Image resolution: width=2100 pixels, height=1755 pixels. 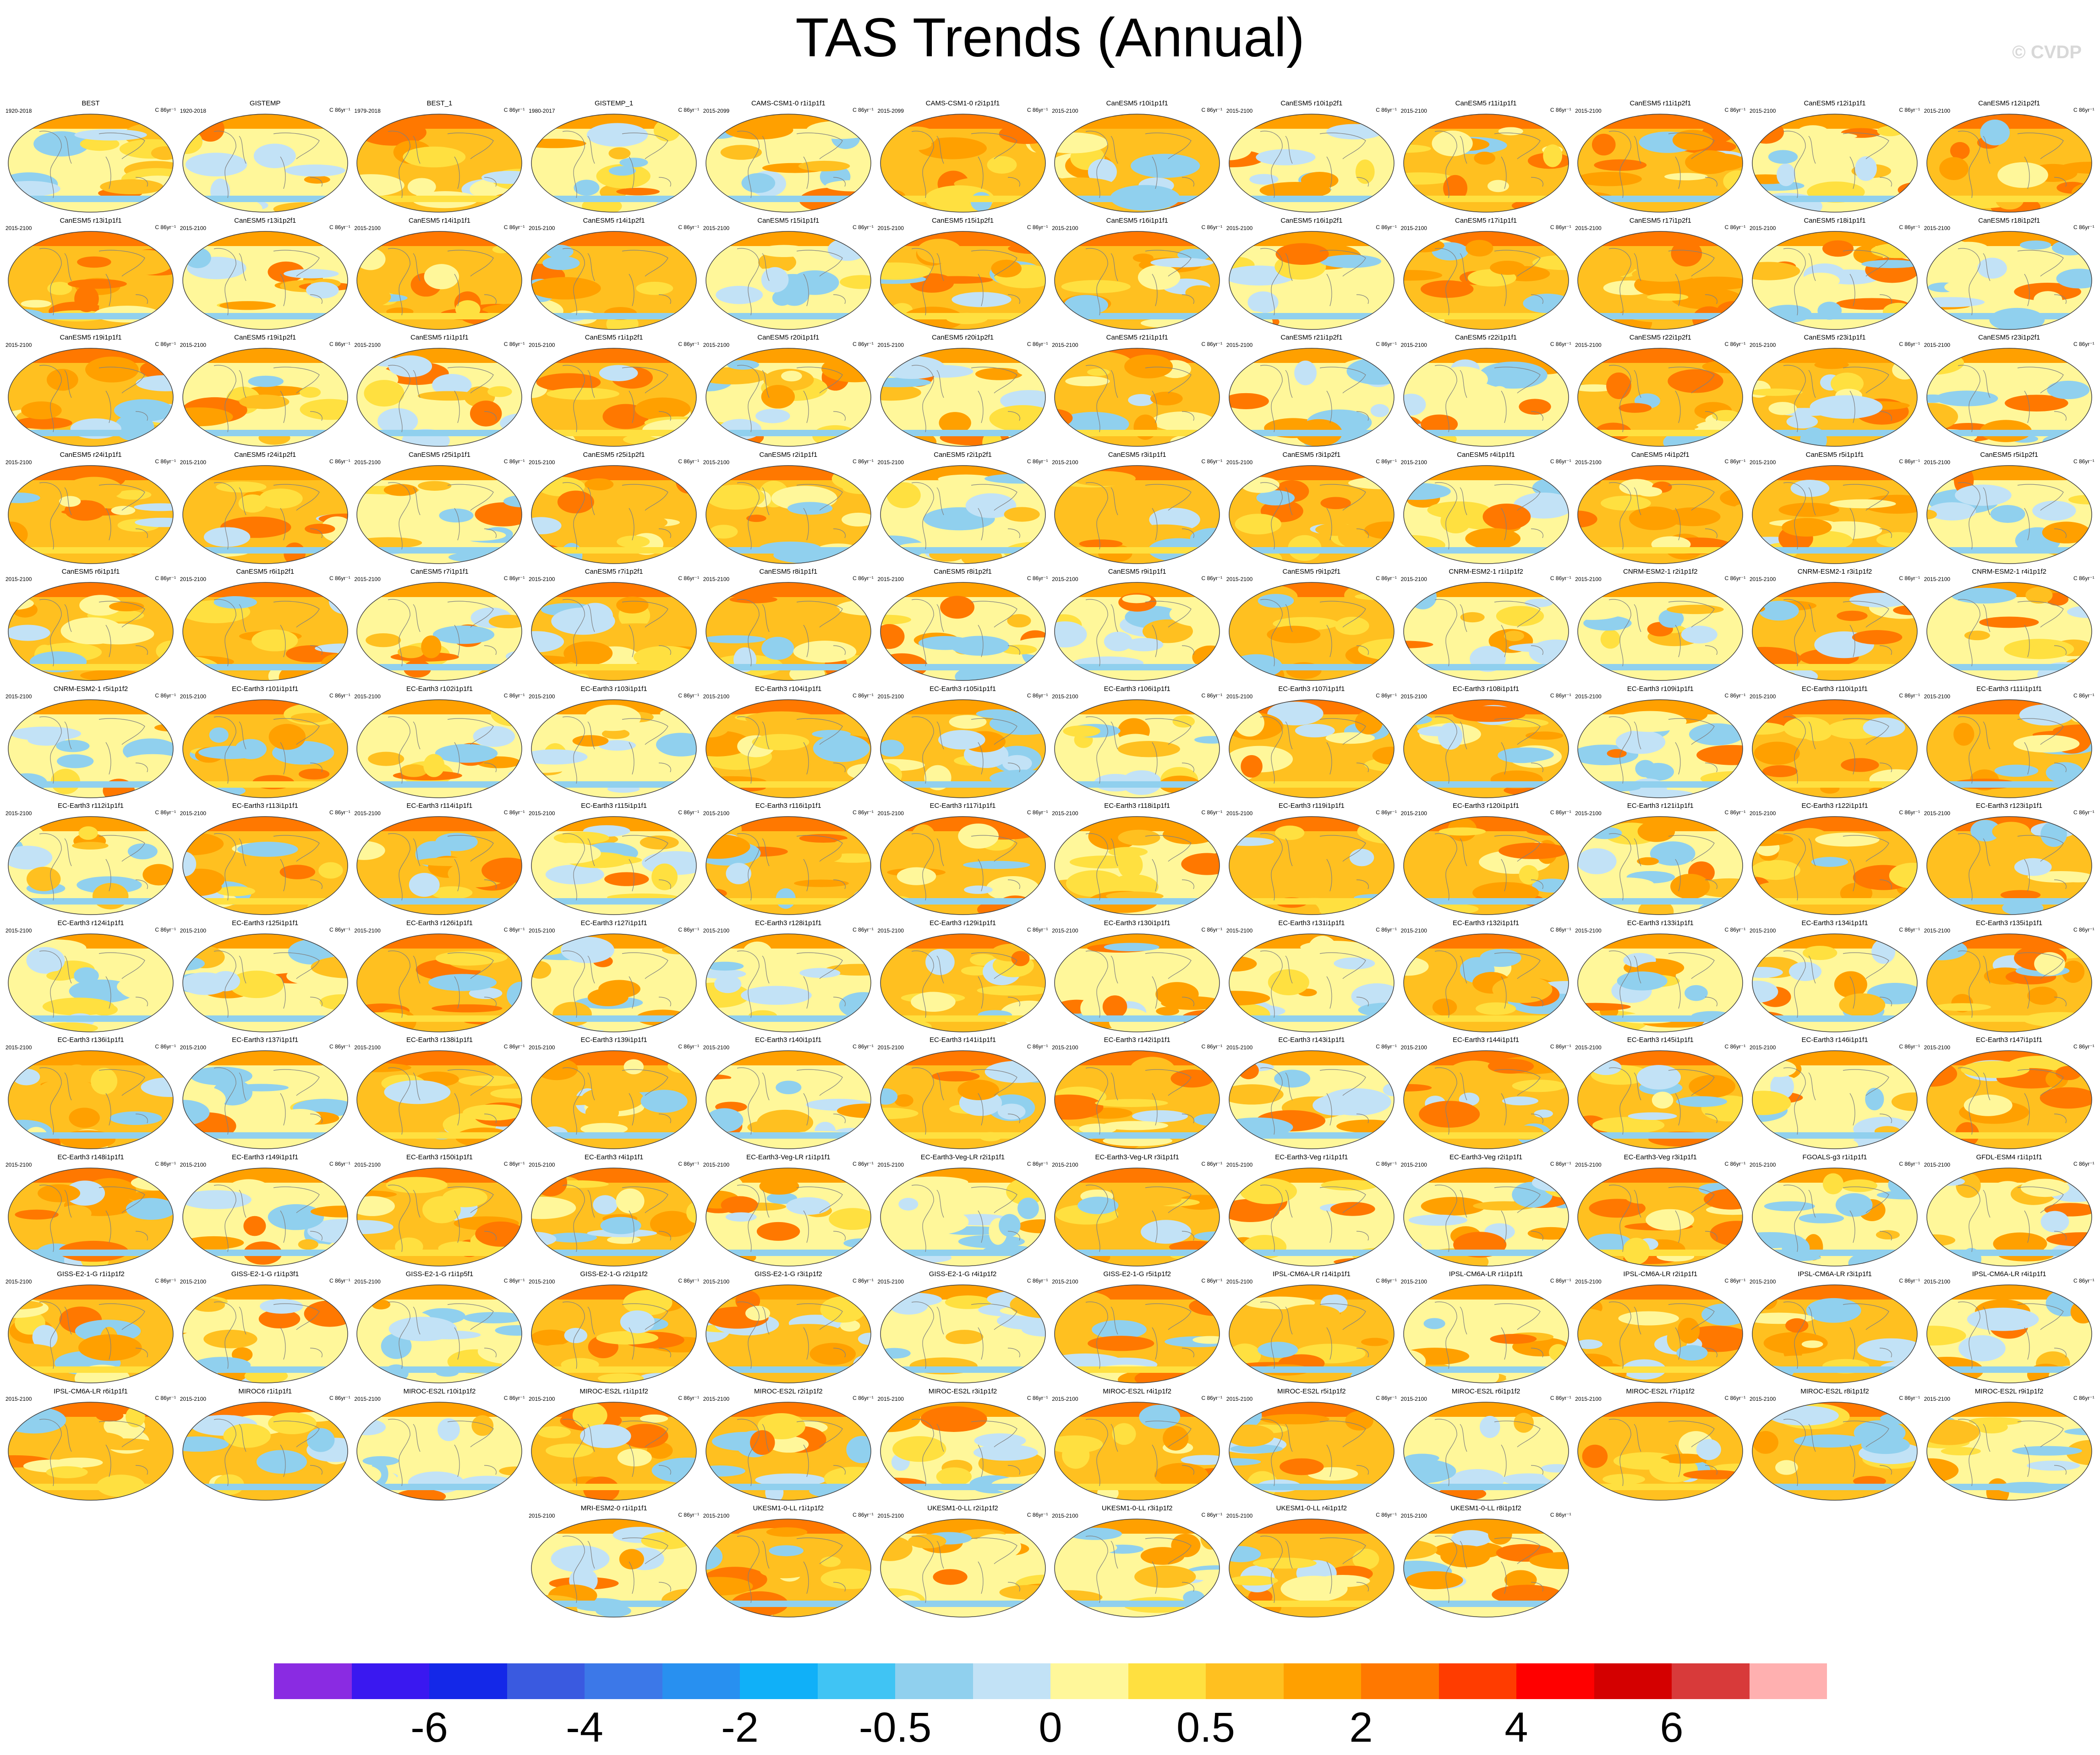 I want to click on map-panel: CanESM5 r4i1p2f1 2015-2100 C 86yr⁻¹, so click(x=1660, y=510).